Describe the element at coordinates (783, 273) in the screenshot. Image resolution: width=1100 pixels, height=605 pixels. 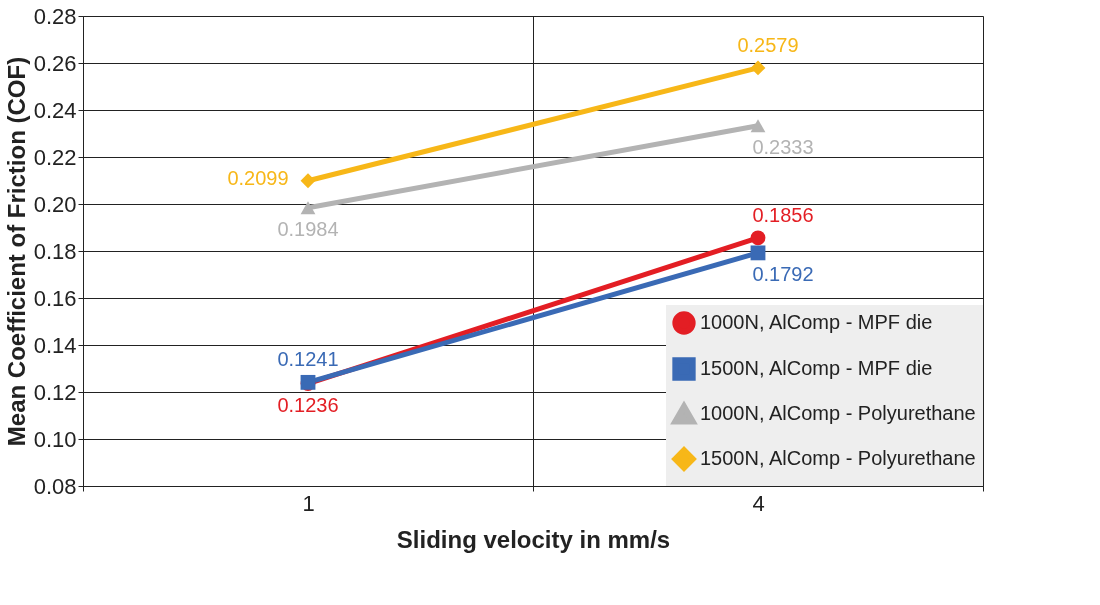
I see `data-label: 0.1792` at that location.